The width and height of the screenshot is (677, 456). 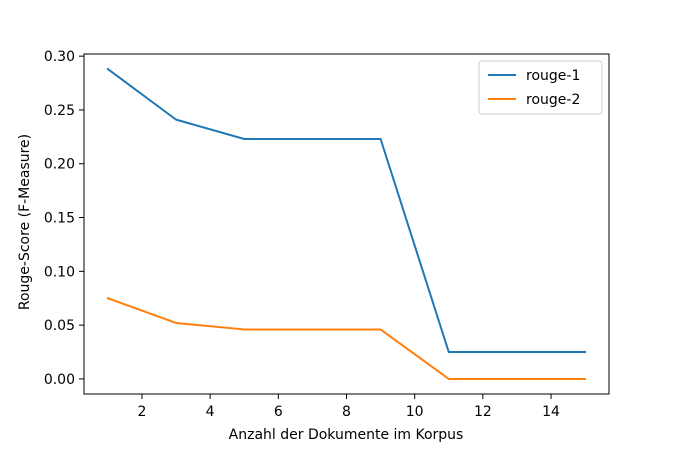 I want to click on x-tick-label: 4, so click(x=210, y=412).